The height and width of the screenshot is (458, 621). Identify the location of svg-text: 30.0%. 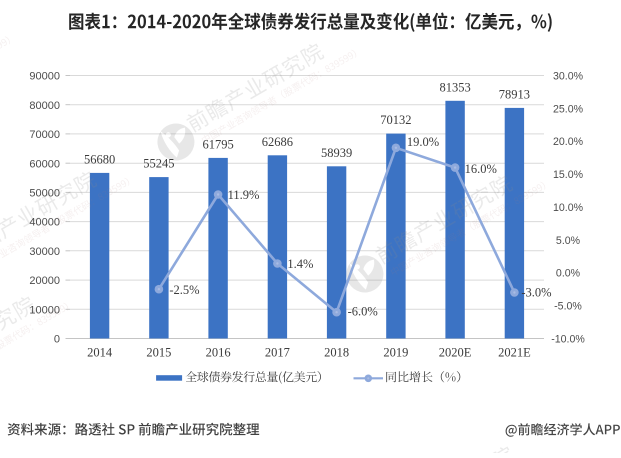
(568, 76).